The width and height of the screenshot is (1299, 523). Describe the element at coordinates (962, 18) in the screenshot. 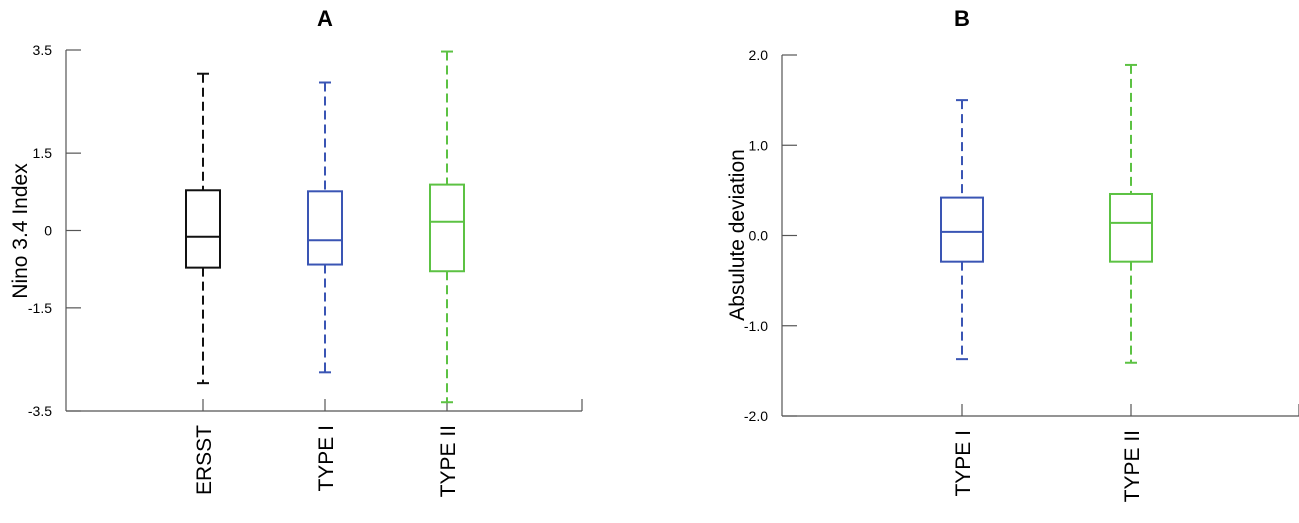

I see `panel-title: B` at that location.